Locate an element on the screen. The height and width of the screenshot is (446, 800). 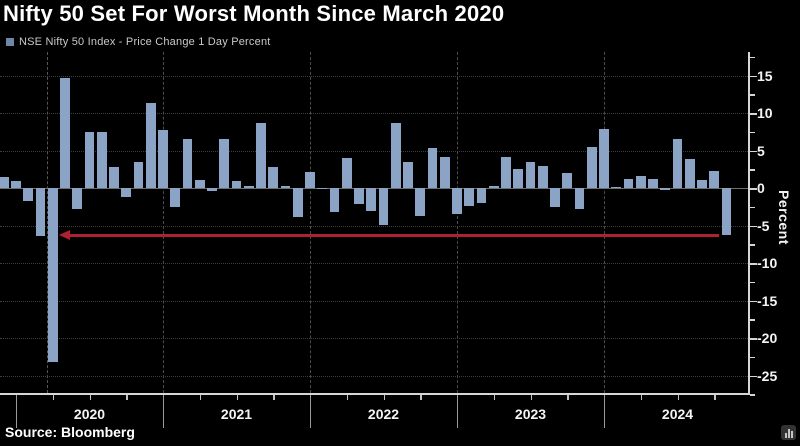
y-tick-label: 5 is located at coordinates (761, 150).